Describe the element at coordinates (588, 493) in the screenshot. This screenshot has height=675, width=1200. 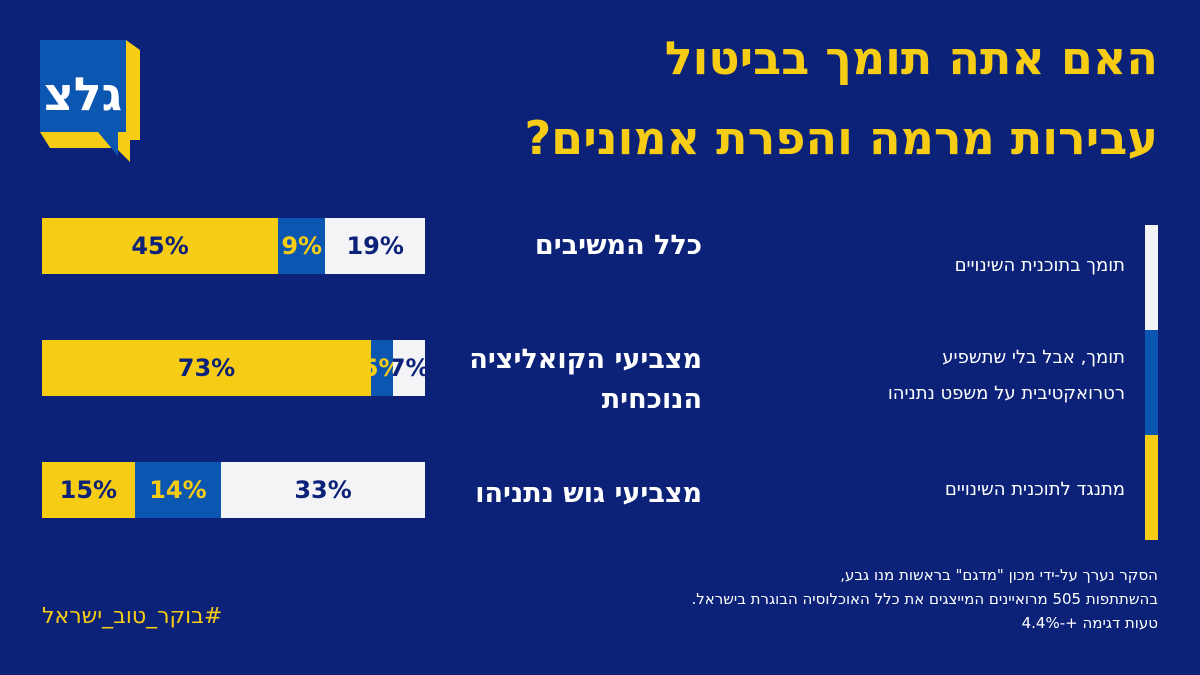
I see `row-label-netanyahu-bloc: מצביעי גוש נתניהו` at that location.